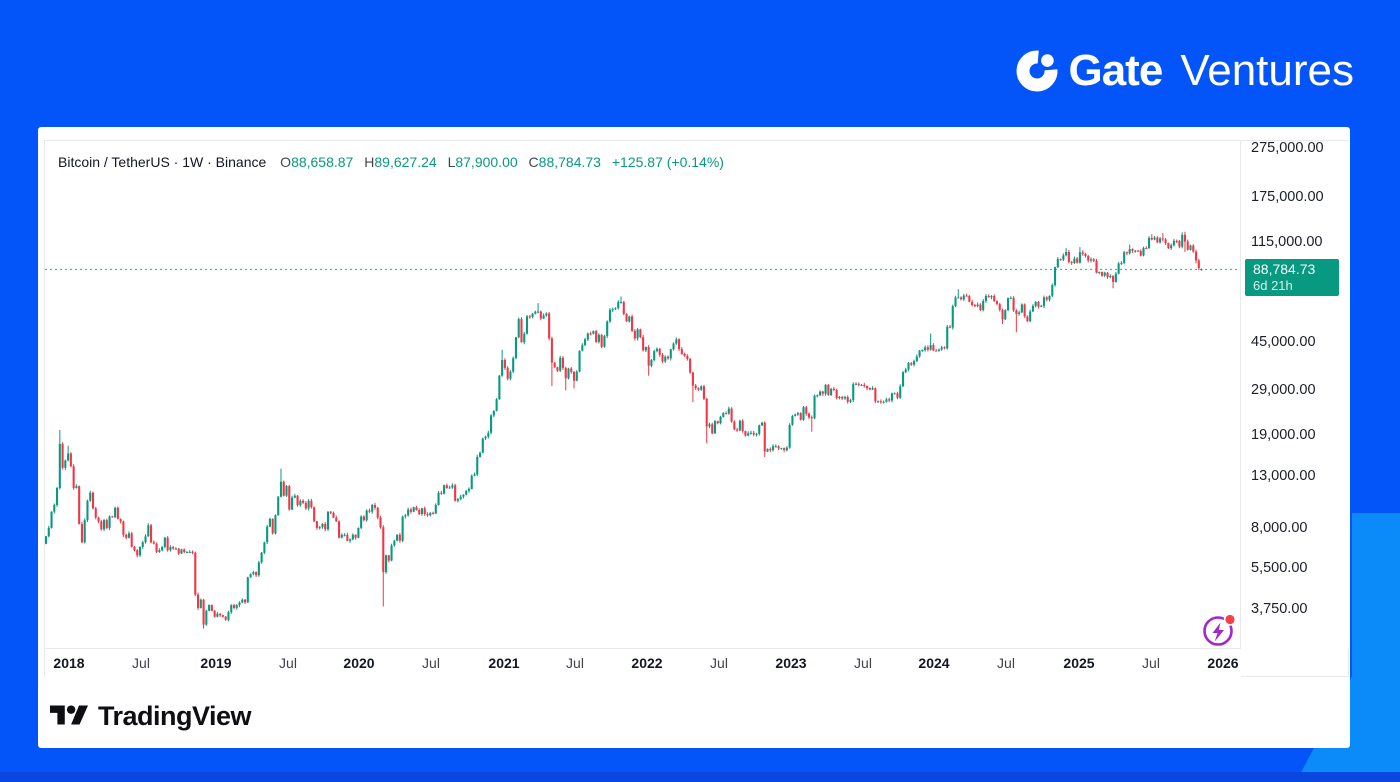 The image size is (1400, 782). I want to click on current-price: 88,784.73, so click(1284, 269).